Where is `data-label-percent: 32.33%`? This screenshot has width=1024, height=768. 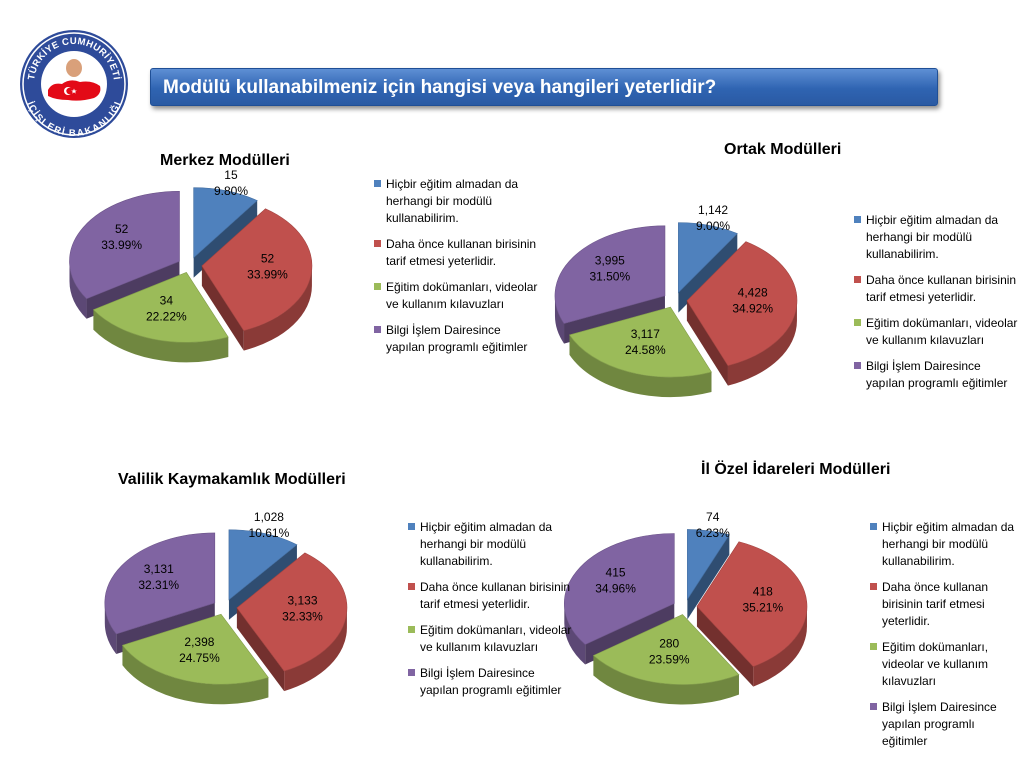
data-label-percent: 32.33% is located at coordinates (302, 617).